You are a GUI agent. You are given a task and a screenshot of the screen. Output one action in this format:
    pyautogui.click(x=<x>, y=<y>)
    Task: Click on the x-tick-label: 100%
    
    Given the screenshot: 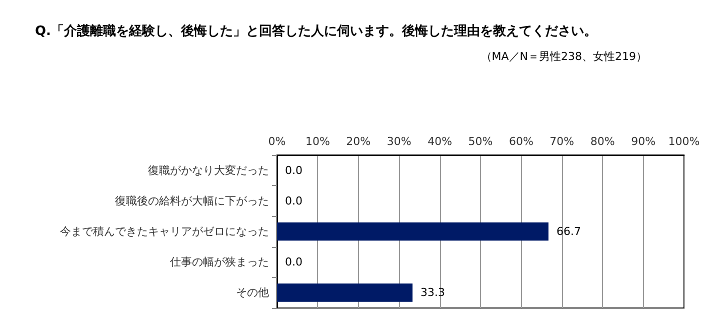 What is the action you would take?
    pyautogui.click(x=684, y=141)
    